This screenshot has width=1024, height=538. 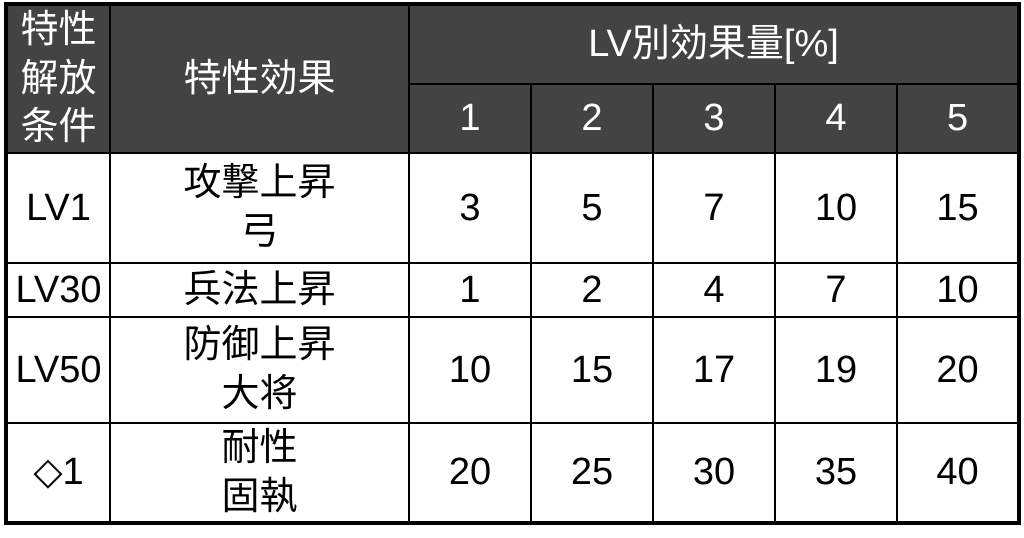 I want to click on condition-cell: ◇1, so click(x=58, y=473).